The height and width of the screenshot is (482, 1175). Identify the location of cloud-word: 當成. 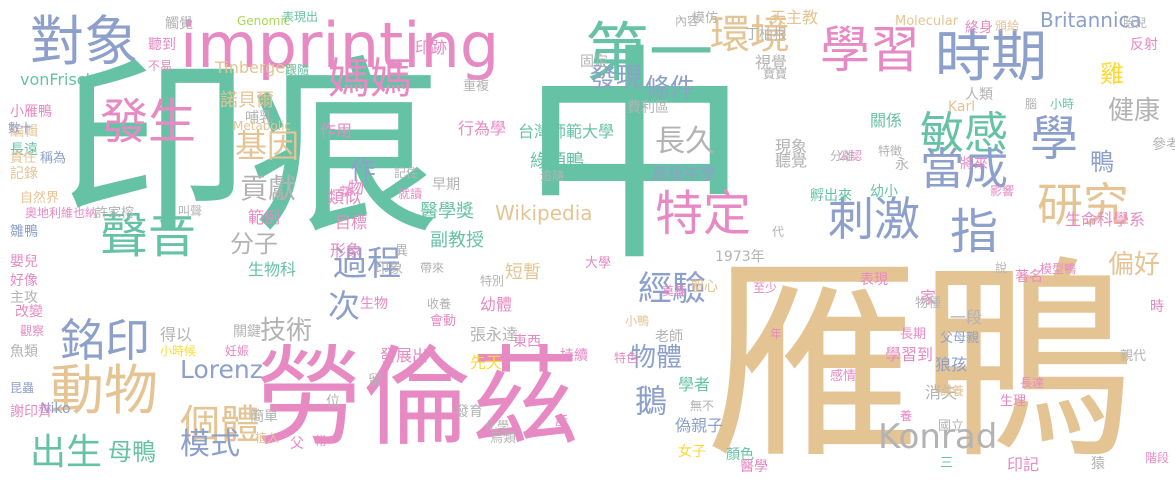
(964, 169).